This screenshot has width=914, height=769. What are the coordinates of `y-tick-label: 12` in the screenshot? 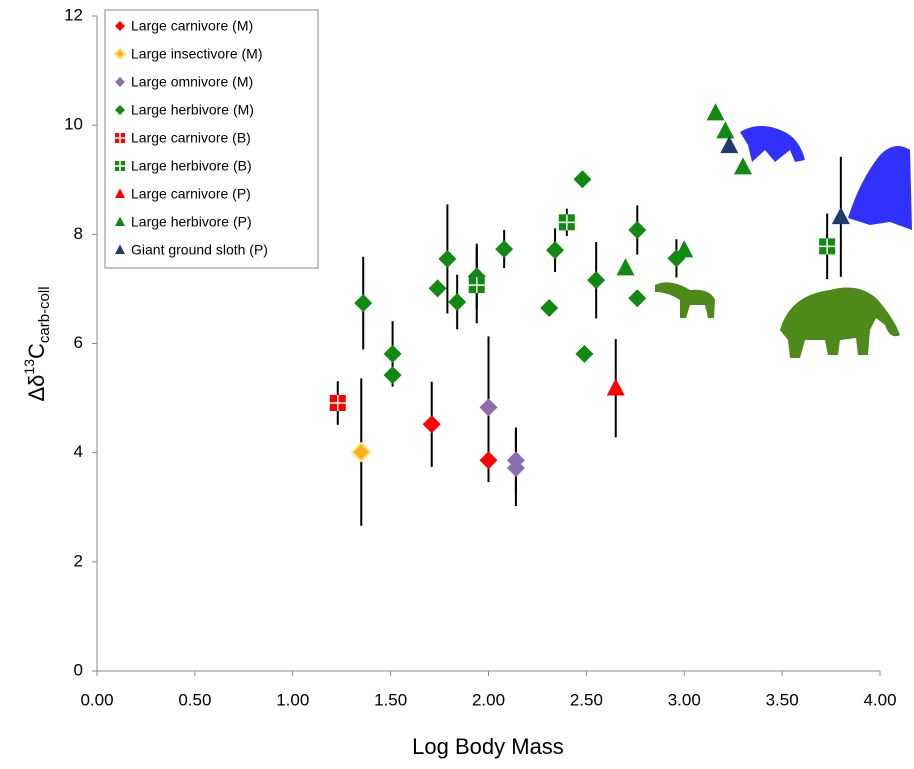 It's located at (73, 14).